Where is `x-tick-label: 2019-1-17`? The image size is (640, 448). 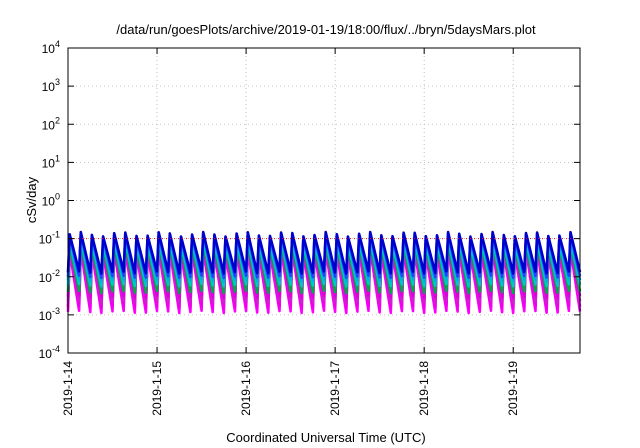
x-tick-label: 2019-1-17 is located at coordinates (335, 388).